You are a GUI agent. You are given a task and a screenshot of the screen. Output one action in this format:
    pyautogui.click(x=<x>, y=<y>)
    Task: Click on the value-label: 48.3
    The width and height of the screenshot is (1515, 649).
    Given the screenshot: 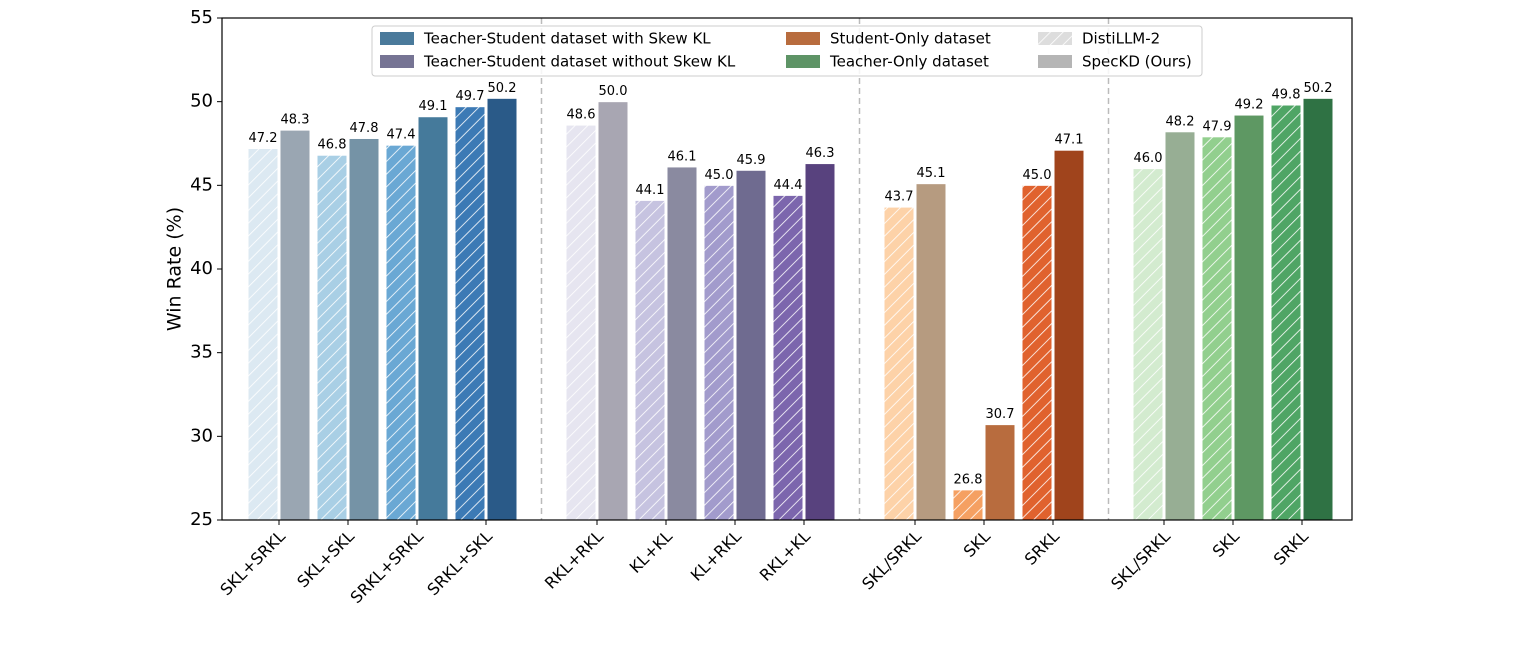 What is the action you would take?
    pyautogui.click(x=295, y=120)
    